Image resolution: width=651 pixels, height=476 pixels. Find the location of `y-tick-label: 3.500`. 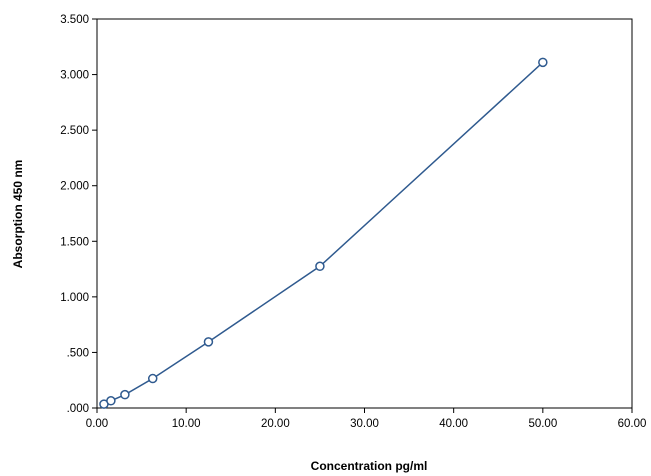

y-tick-label: 3.500 is located at coordinates (74, 20).